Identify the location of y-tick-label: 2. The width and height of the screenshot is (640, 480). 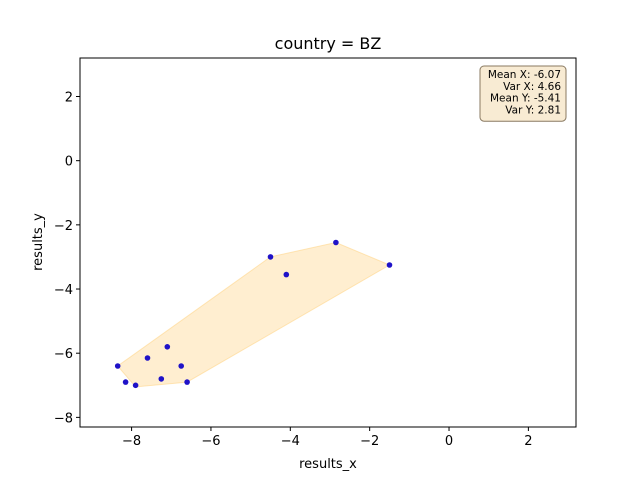
(69, 98).